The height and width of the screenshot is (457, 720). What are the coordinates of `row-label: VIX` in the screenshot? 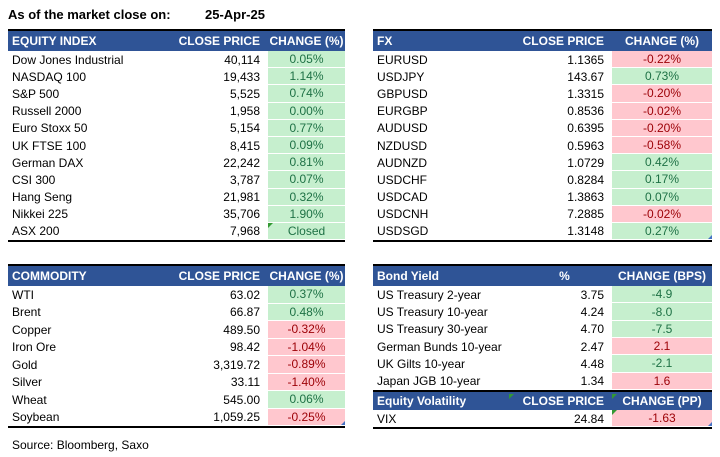 It's located at (387, 418).